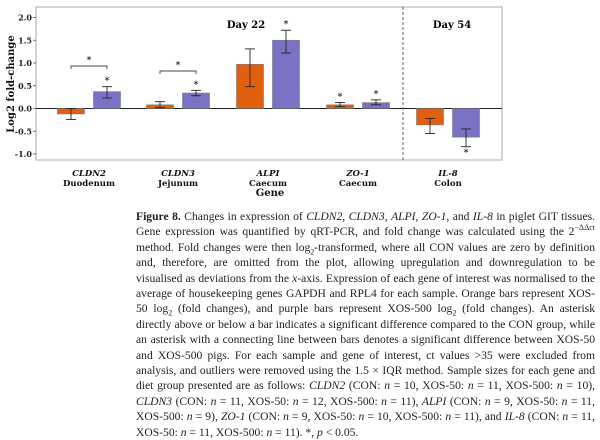 This screenshot has width=600, height=440. What do you see at coordinates (254, 401) in the screenshot?
I see `caption-text: = 11, XOS-50:` at bounding box center [254, 401].